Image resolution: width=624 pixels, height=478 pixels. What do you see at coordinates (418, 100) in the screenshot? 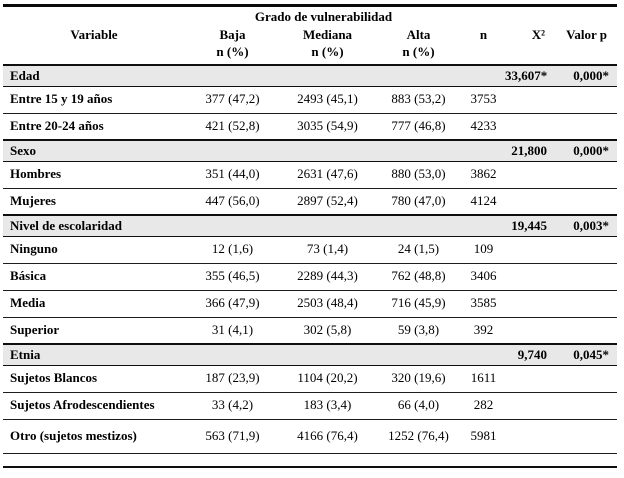
I see `cell-alta: 883 (53,2)` at bounding box center [418, 100].